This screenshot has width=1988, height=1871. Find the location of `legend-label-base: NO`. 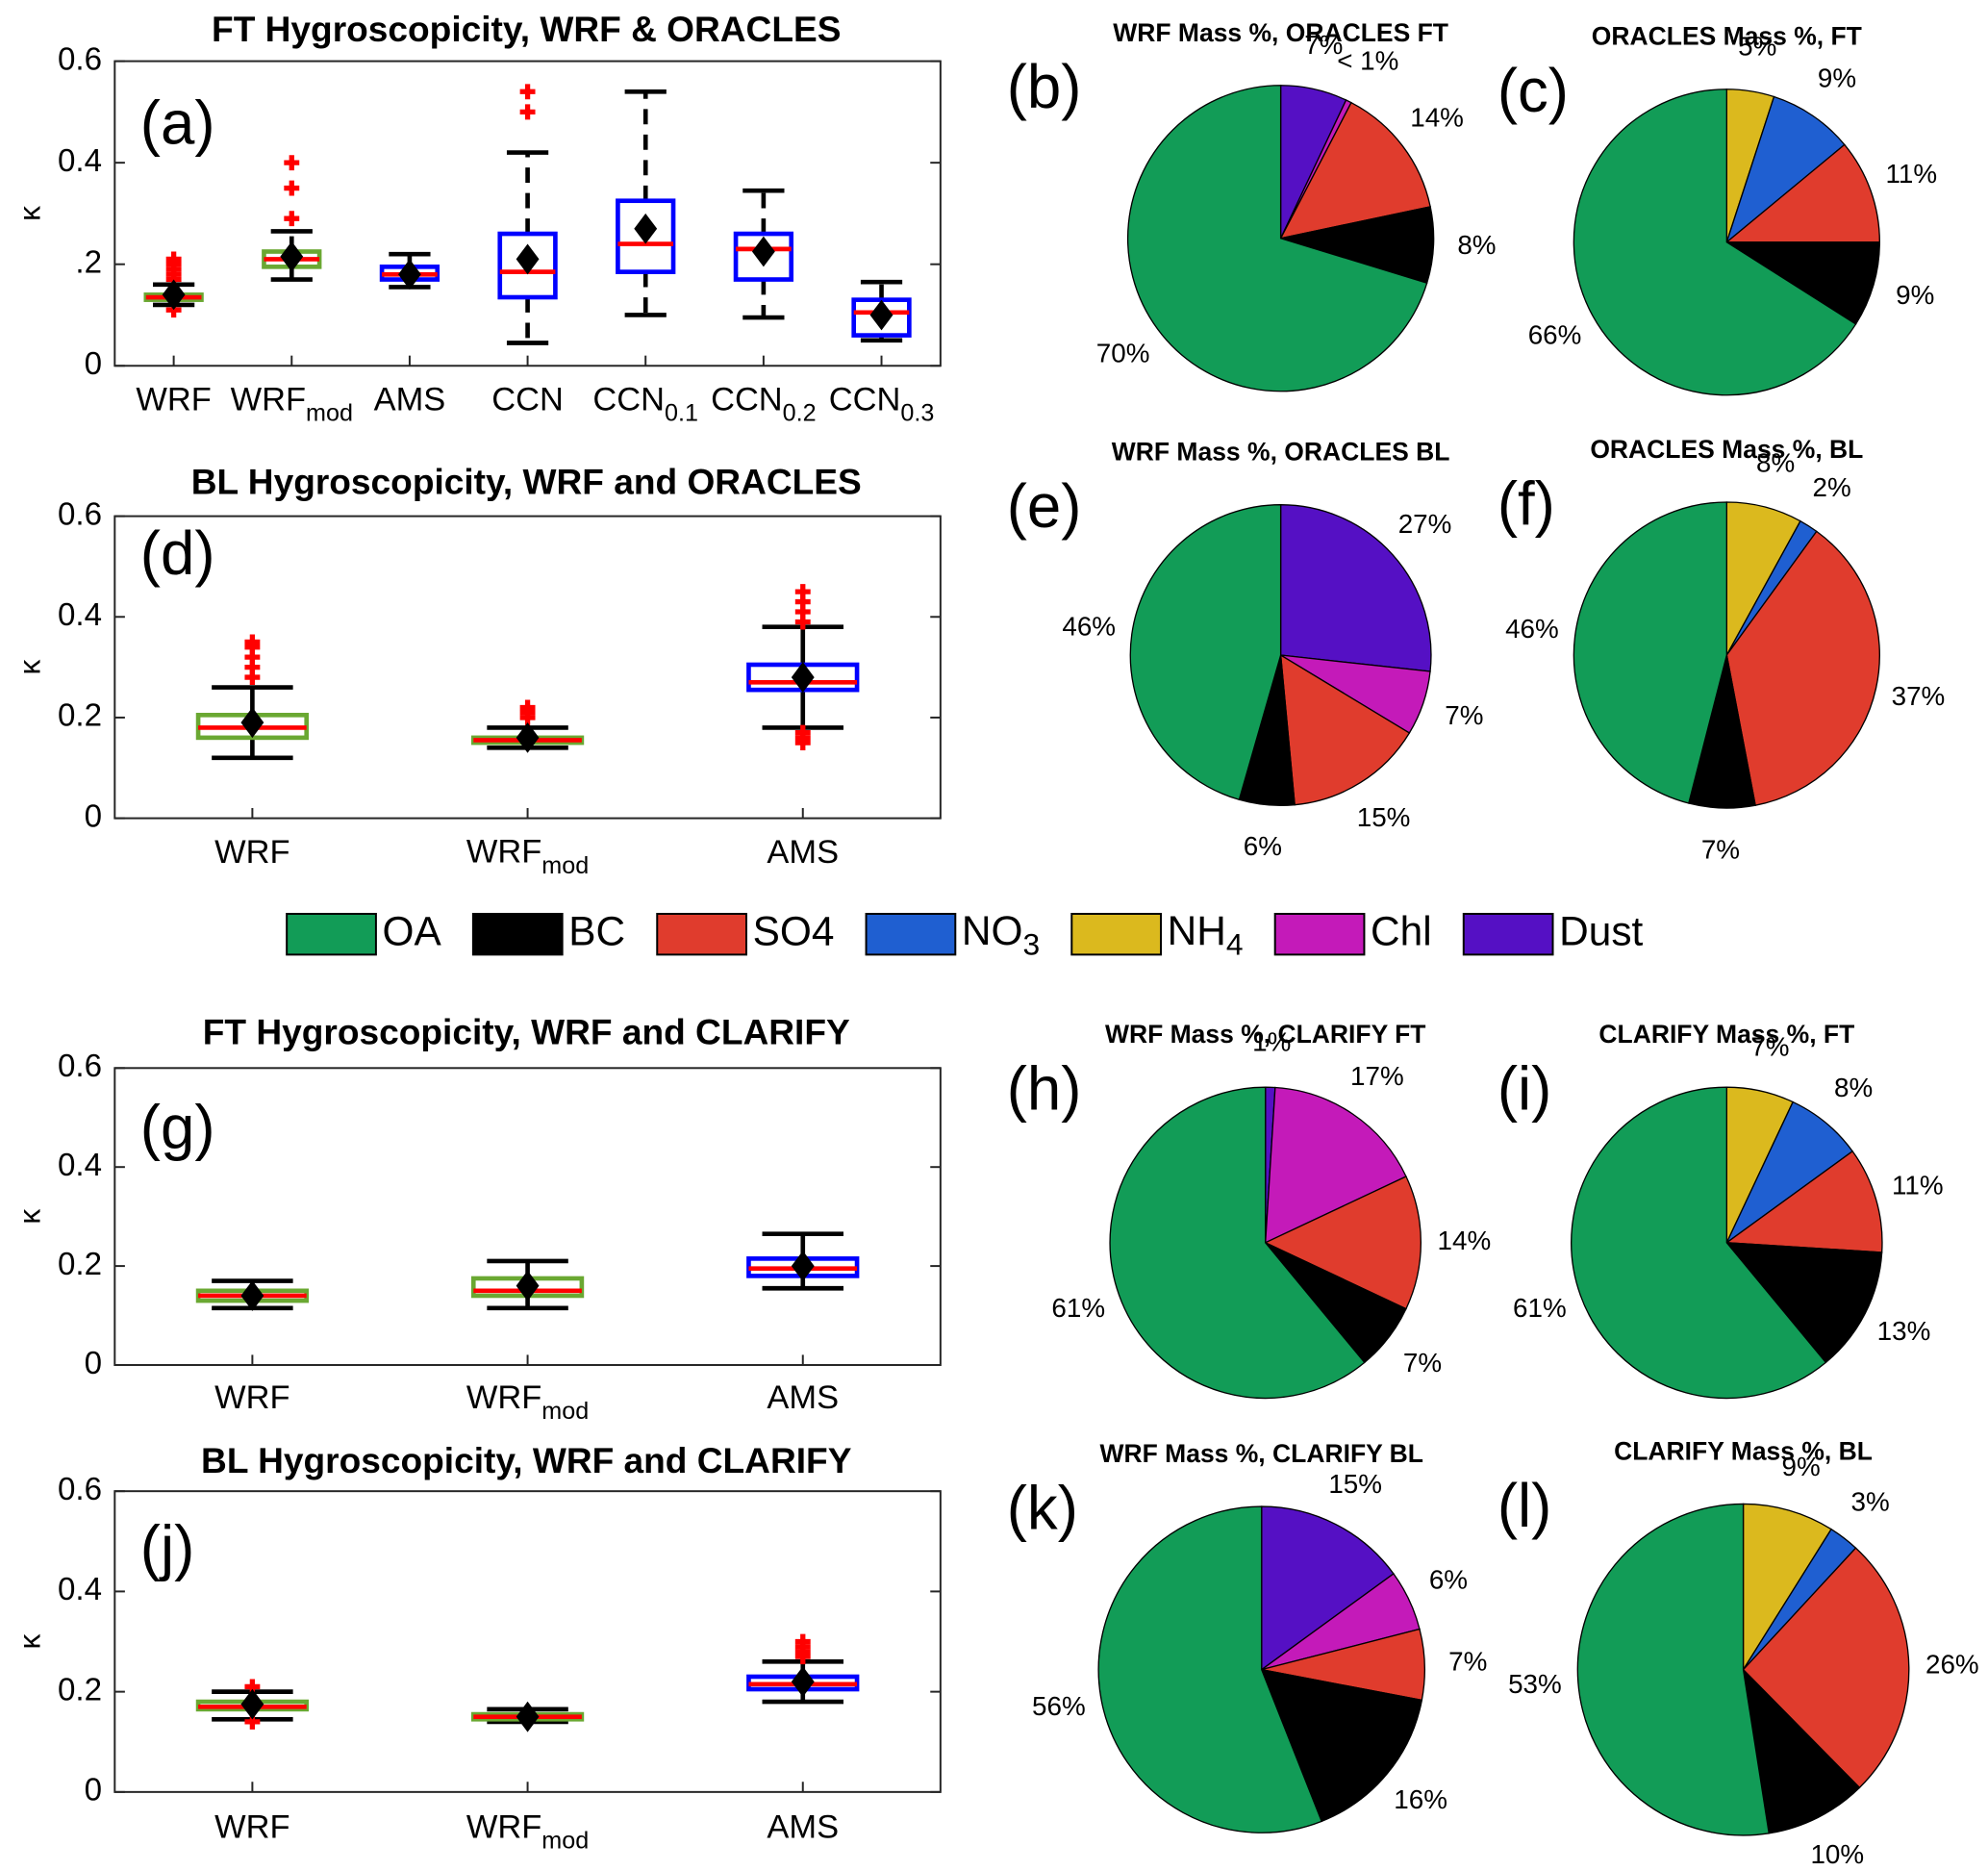

legend-label-base: NO is located at coordinates (992, 930).